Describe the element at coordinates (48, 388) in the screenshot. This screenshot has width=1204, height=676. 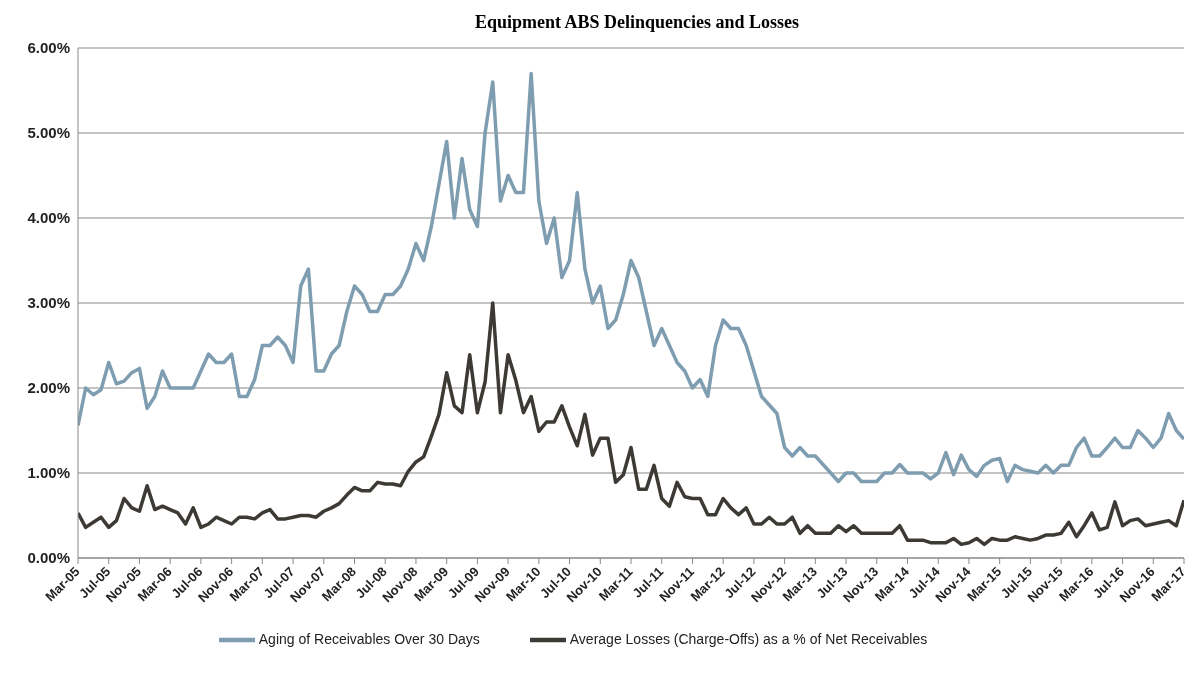
I see `y-tick-label: 2.00%` at that location.